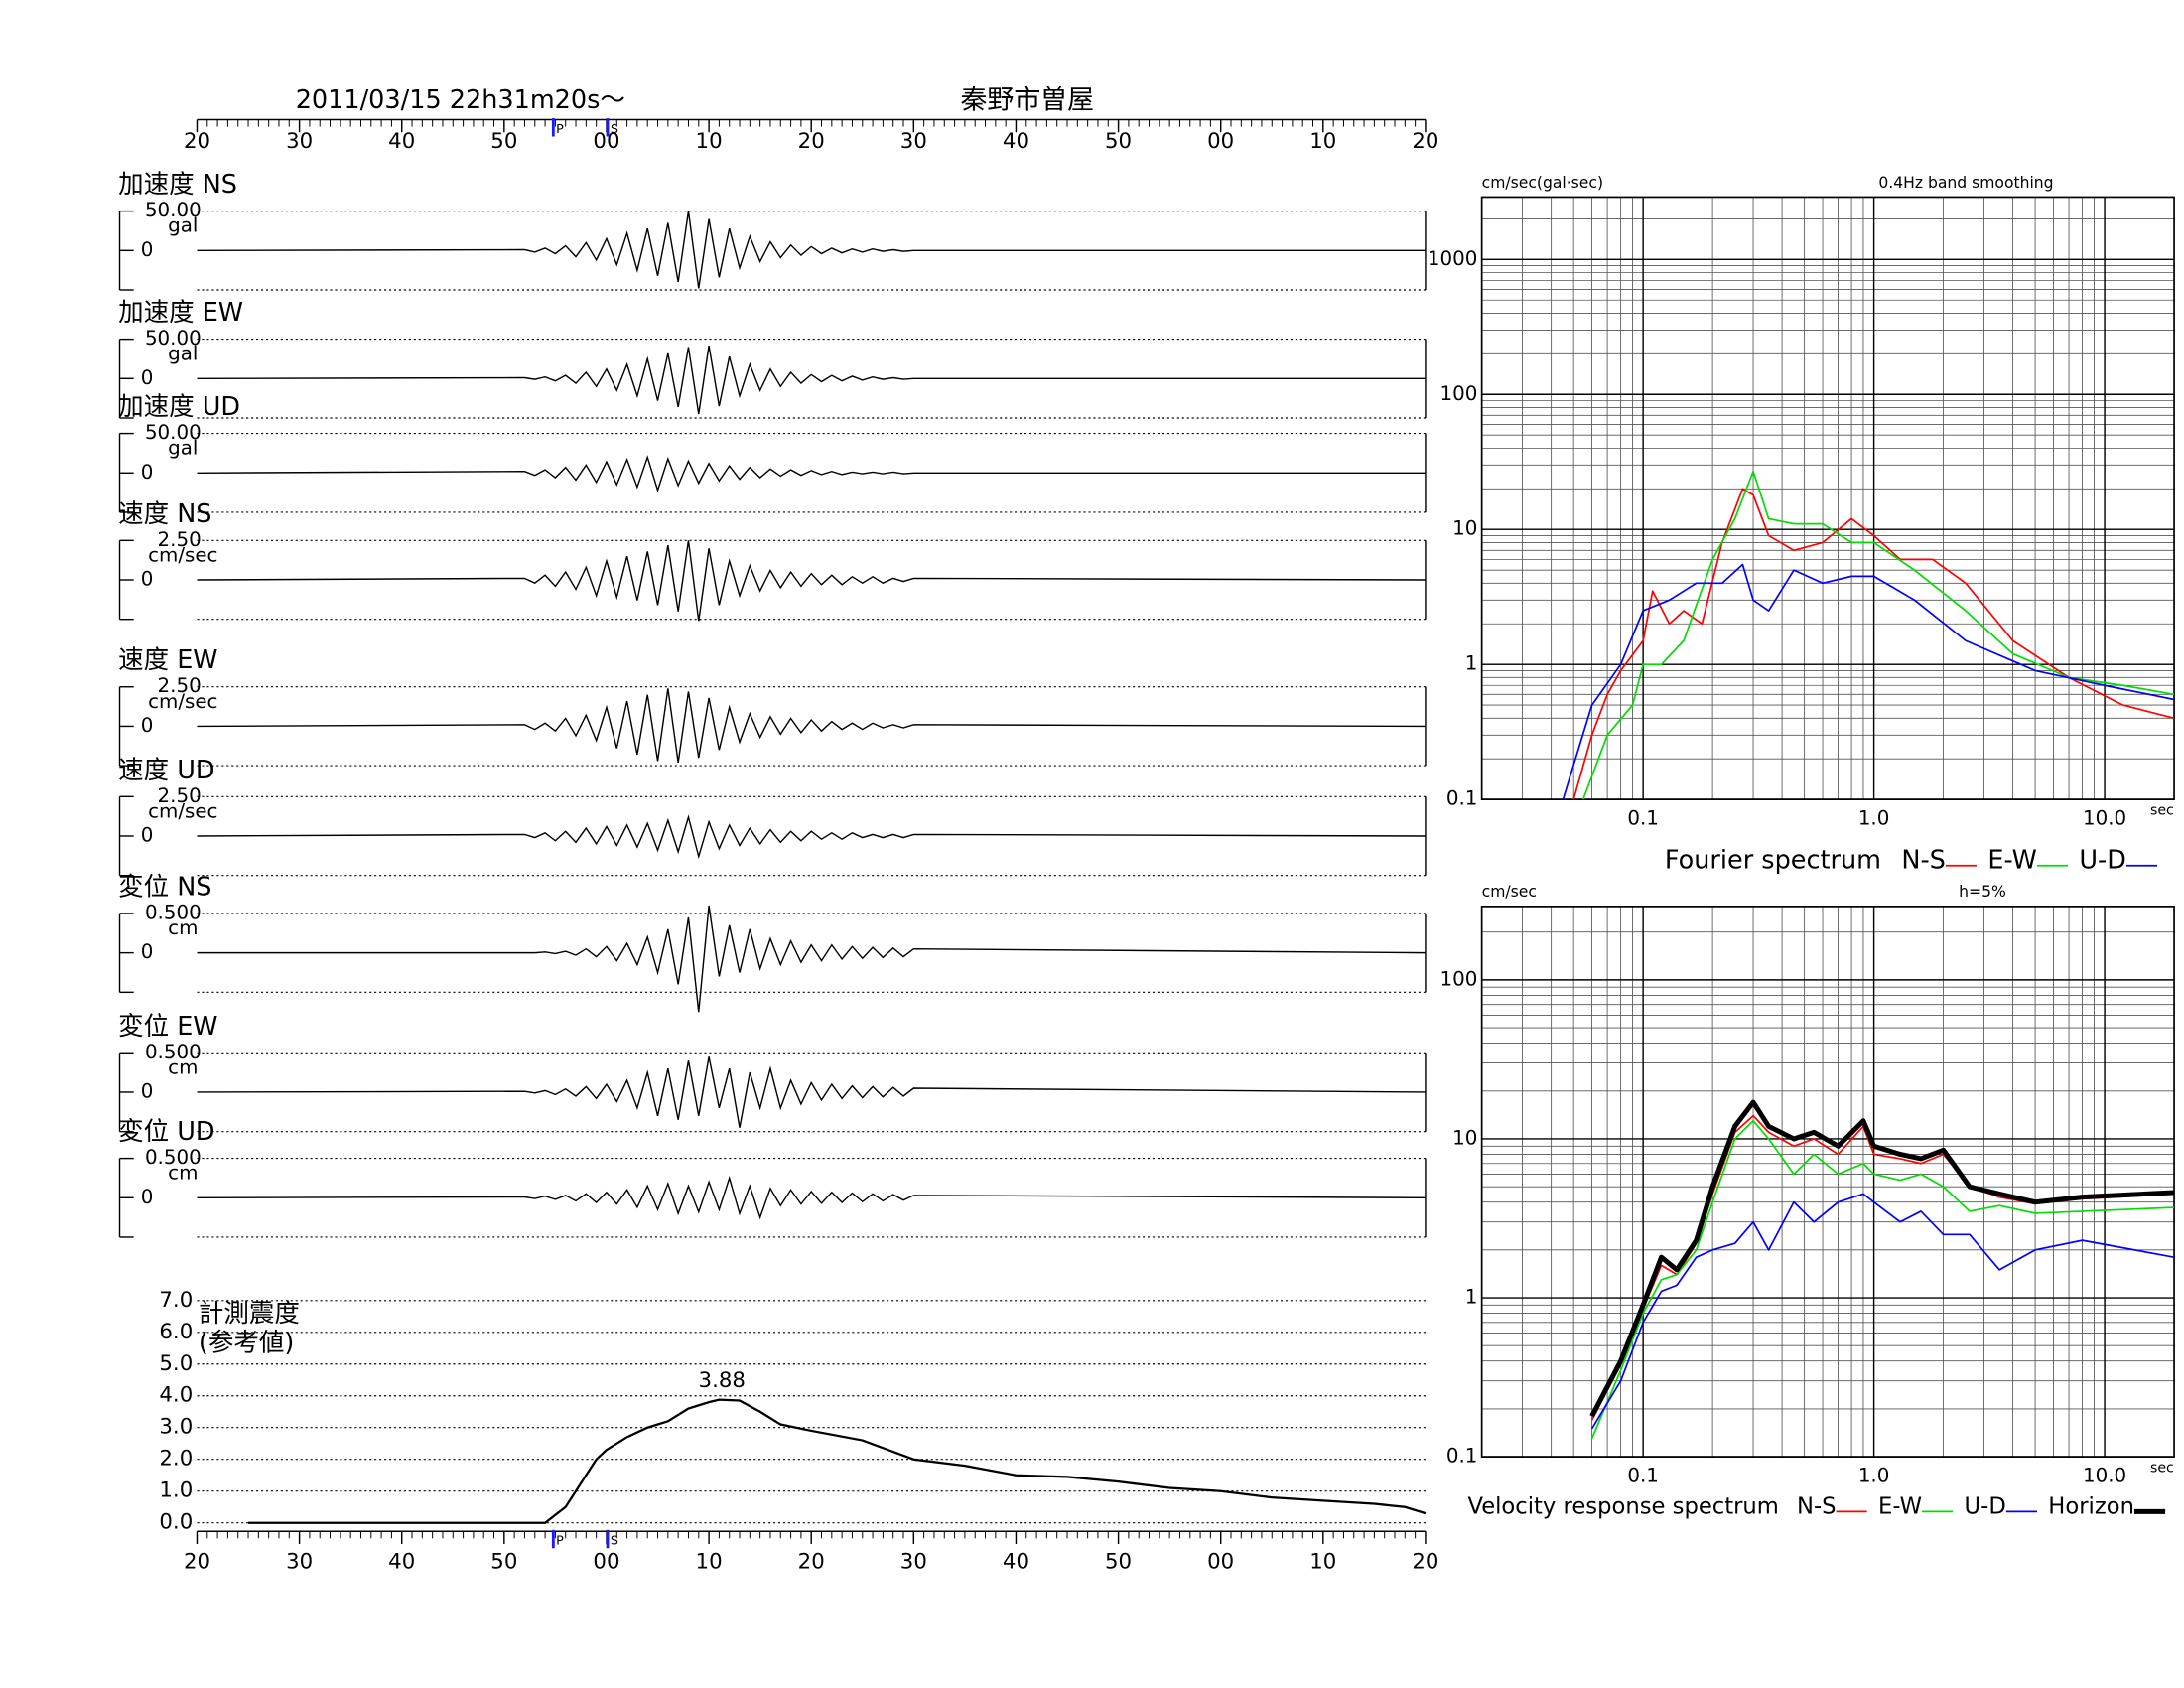 This screenshot has height=1688, width=2184. I want to click on peak-label: 3.88, so click(722, 1380).